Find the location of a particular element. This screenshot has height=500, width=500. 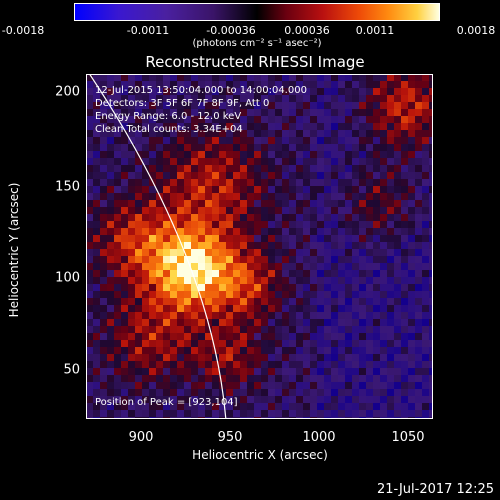

colorbar is located at coordinates (257, 12).